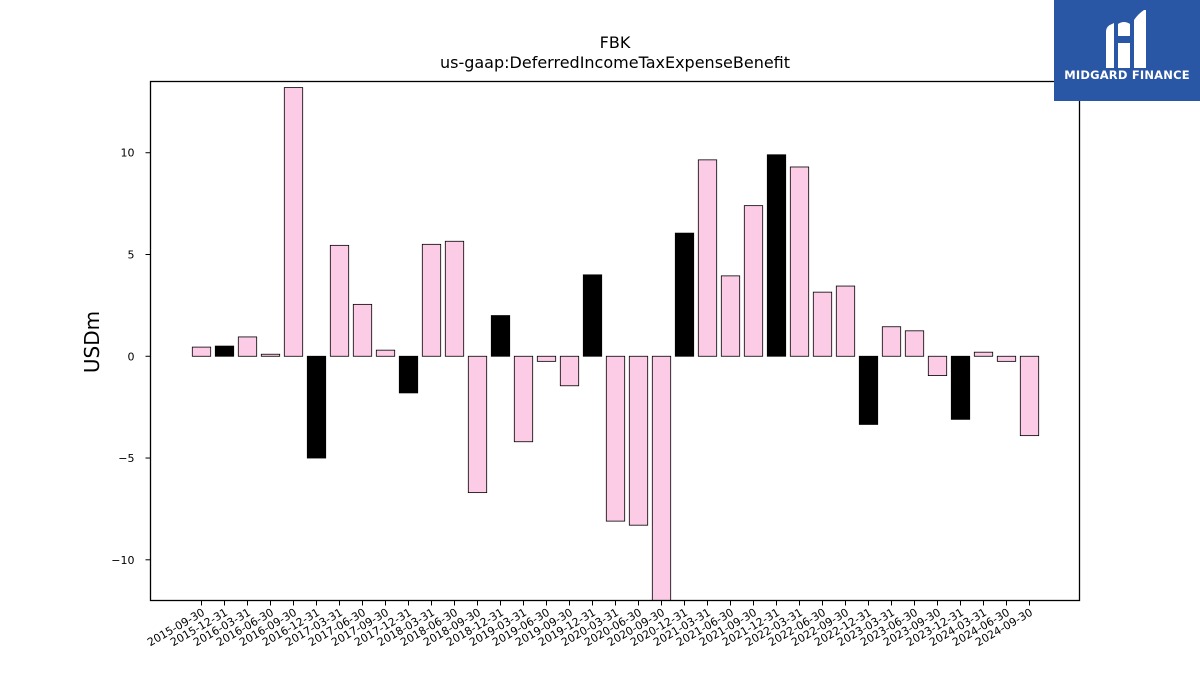 The image size is (1200, 675). I want to click on y-tick-label: −10, so click(122, 560).